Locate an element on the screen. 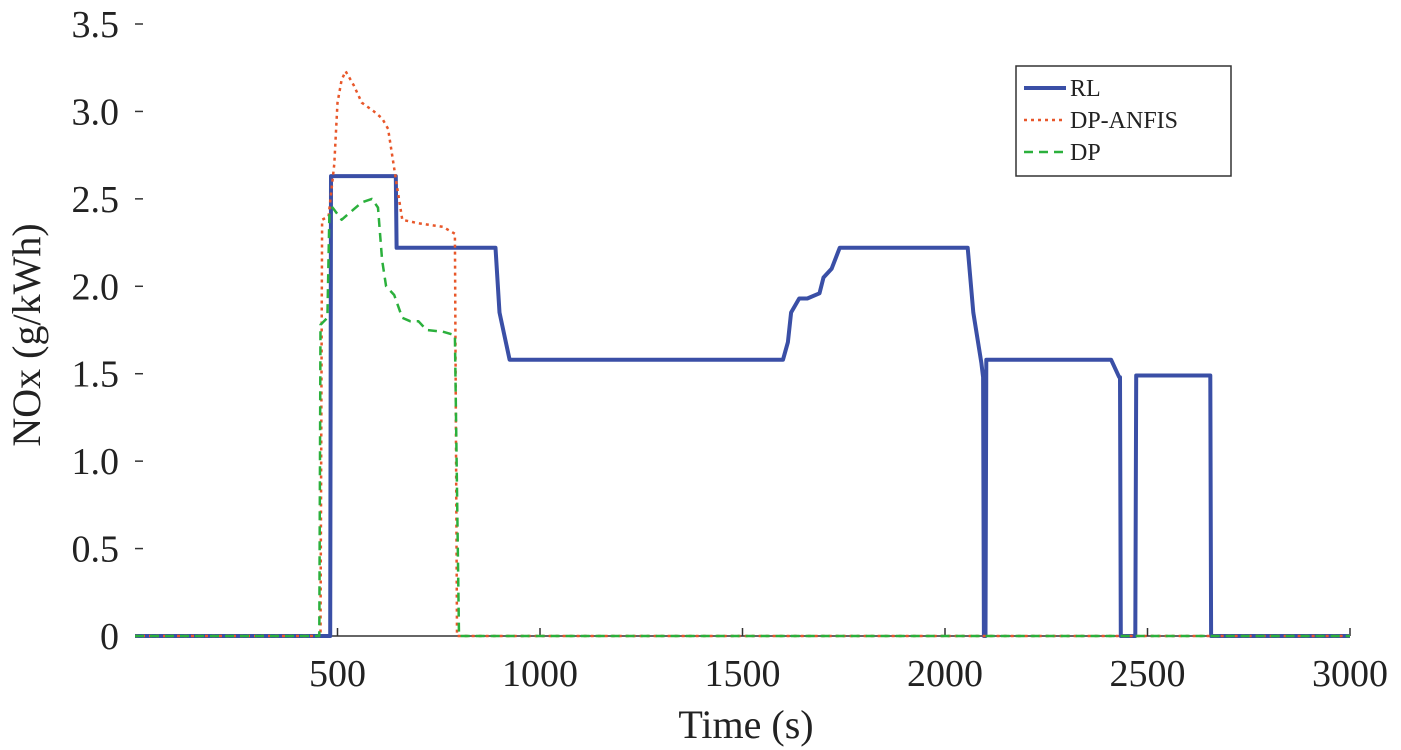  y-tick-label: 0 is located at coordinates (109, 637).